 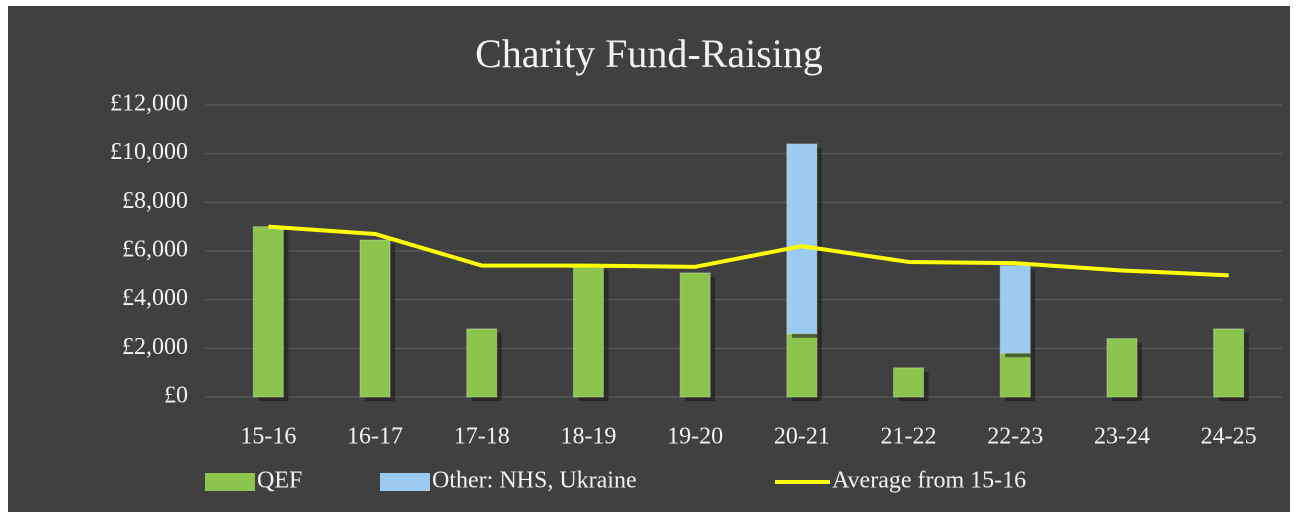 What do you see at coordinates (1229, 437) in the screenshot?
I see `x-tick-label: 24-25` at bounding box center [1229, 437].